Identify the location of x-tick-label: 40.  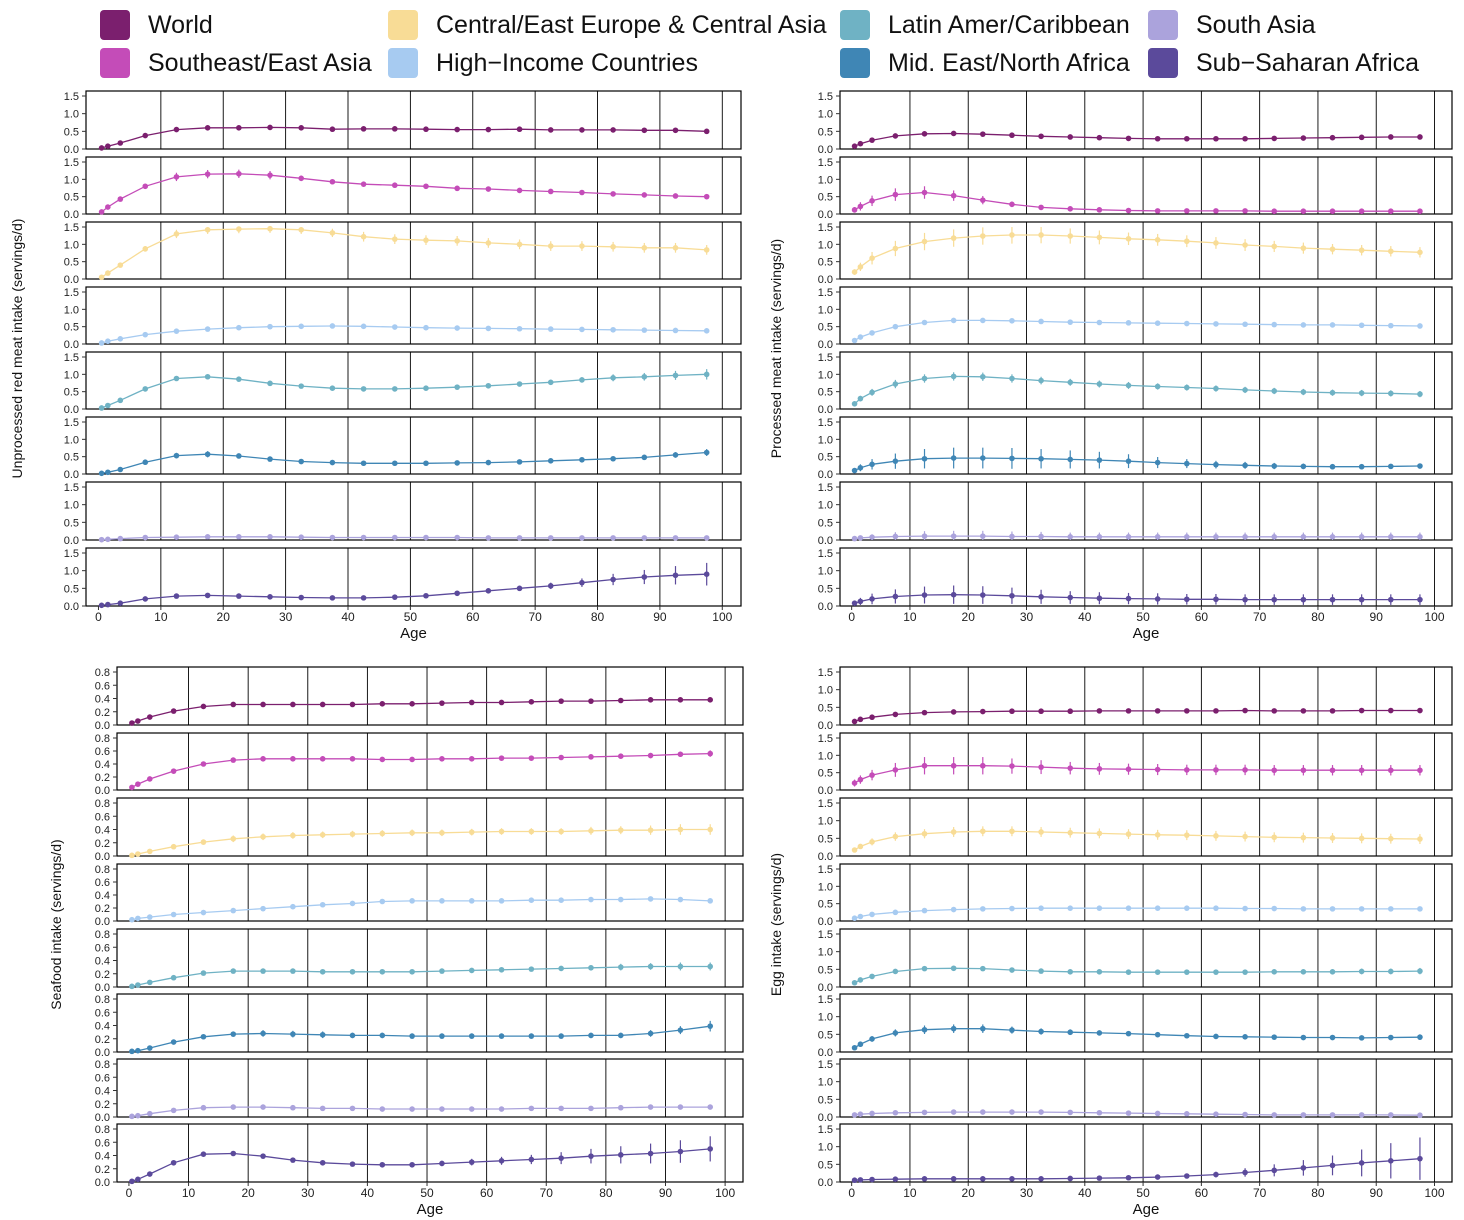
(348, 617).